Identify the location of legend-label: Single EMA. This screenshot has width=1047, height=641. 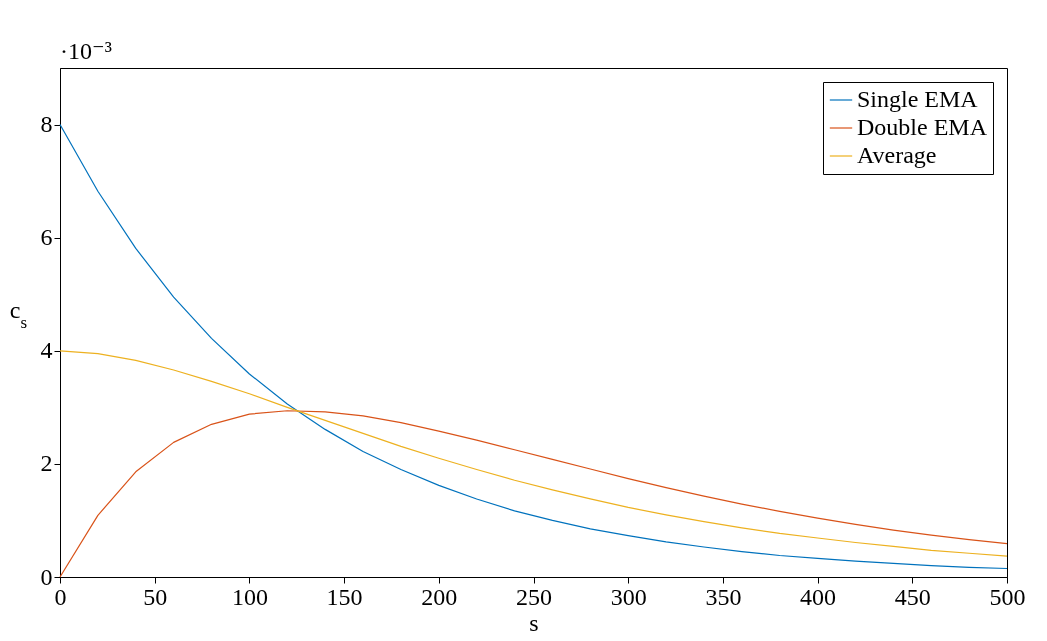
(918, 99).